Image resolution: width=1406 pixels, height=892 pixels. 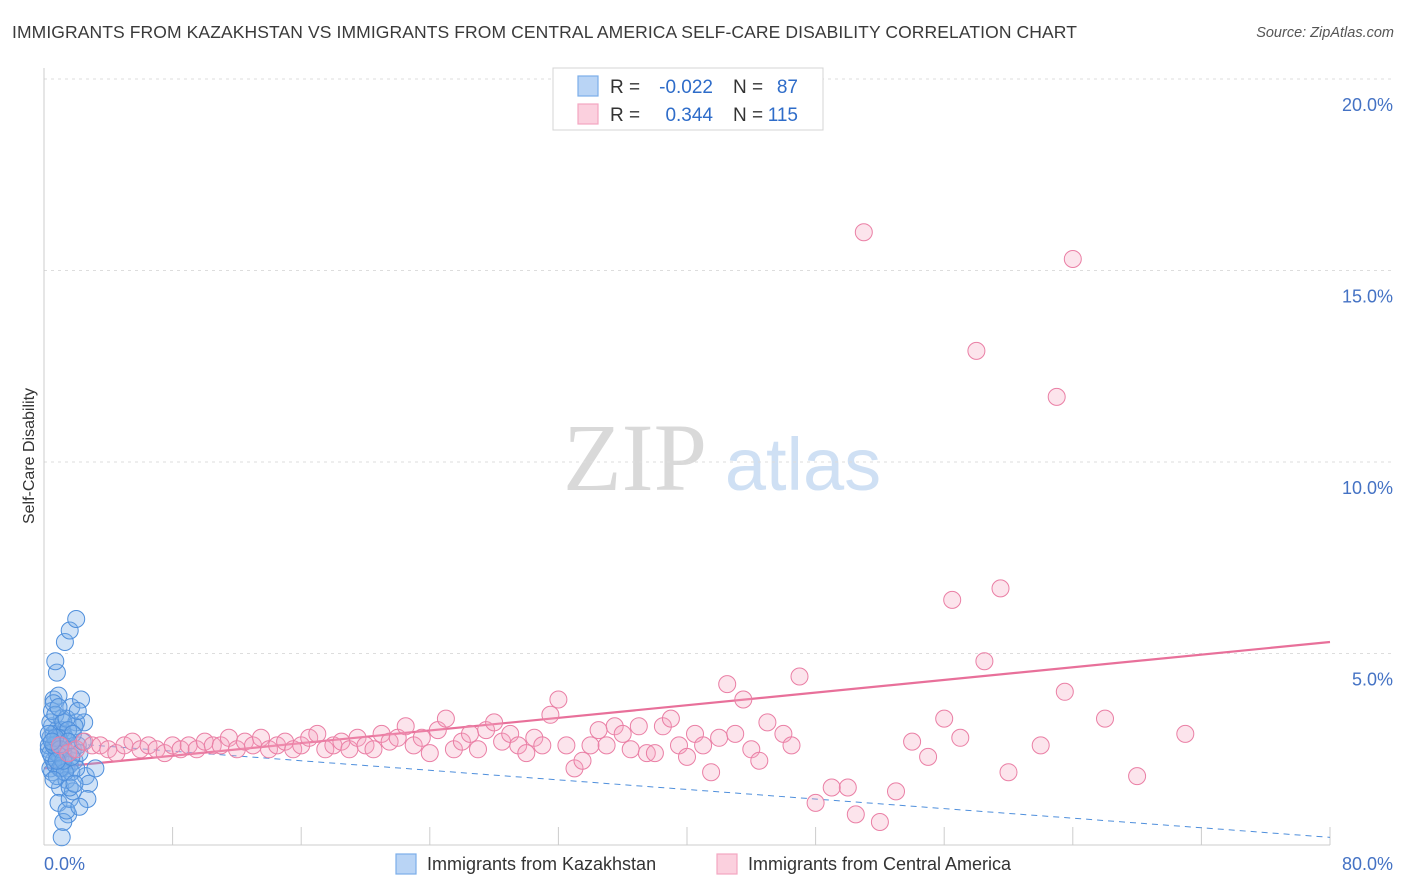 I want to click on trend-line-kazakhstan, so click(x=687, y=789).